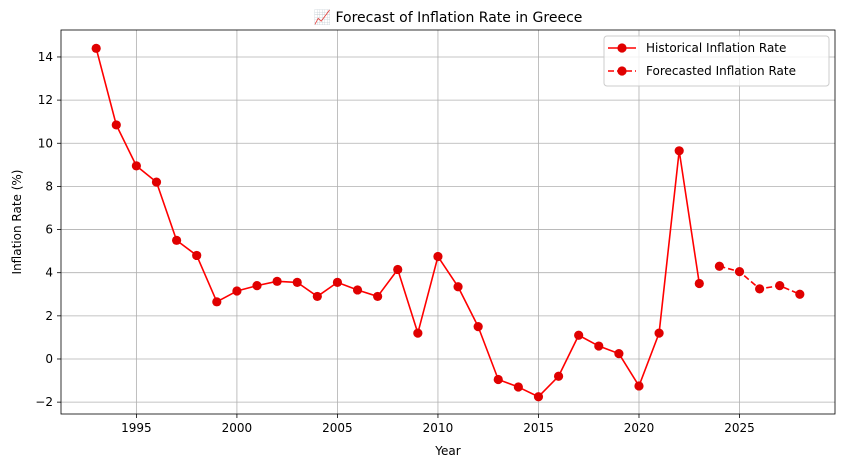 The image size is (844, 468). Describe the element at coordinates (716, 48) in the screenshot. I see `legend-label-historical: Historical Inflation Rate` at that location.